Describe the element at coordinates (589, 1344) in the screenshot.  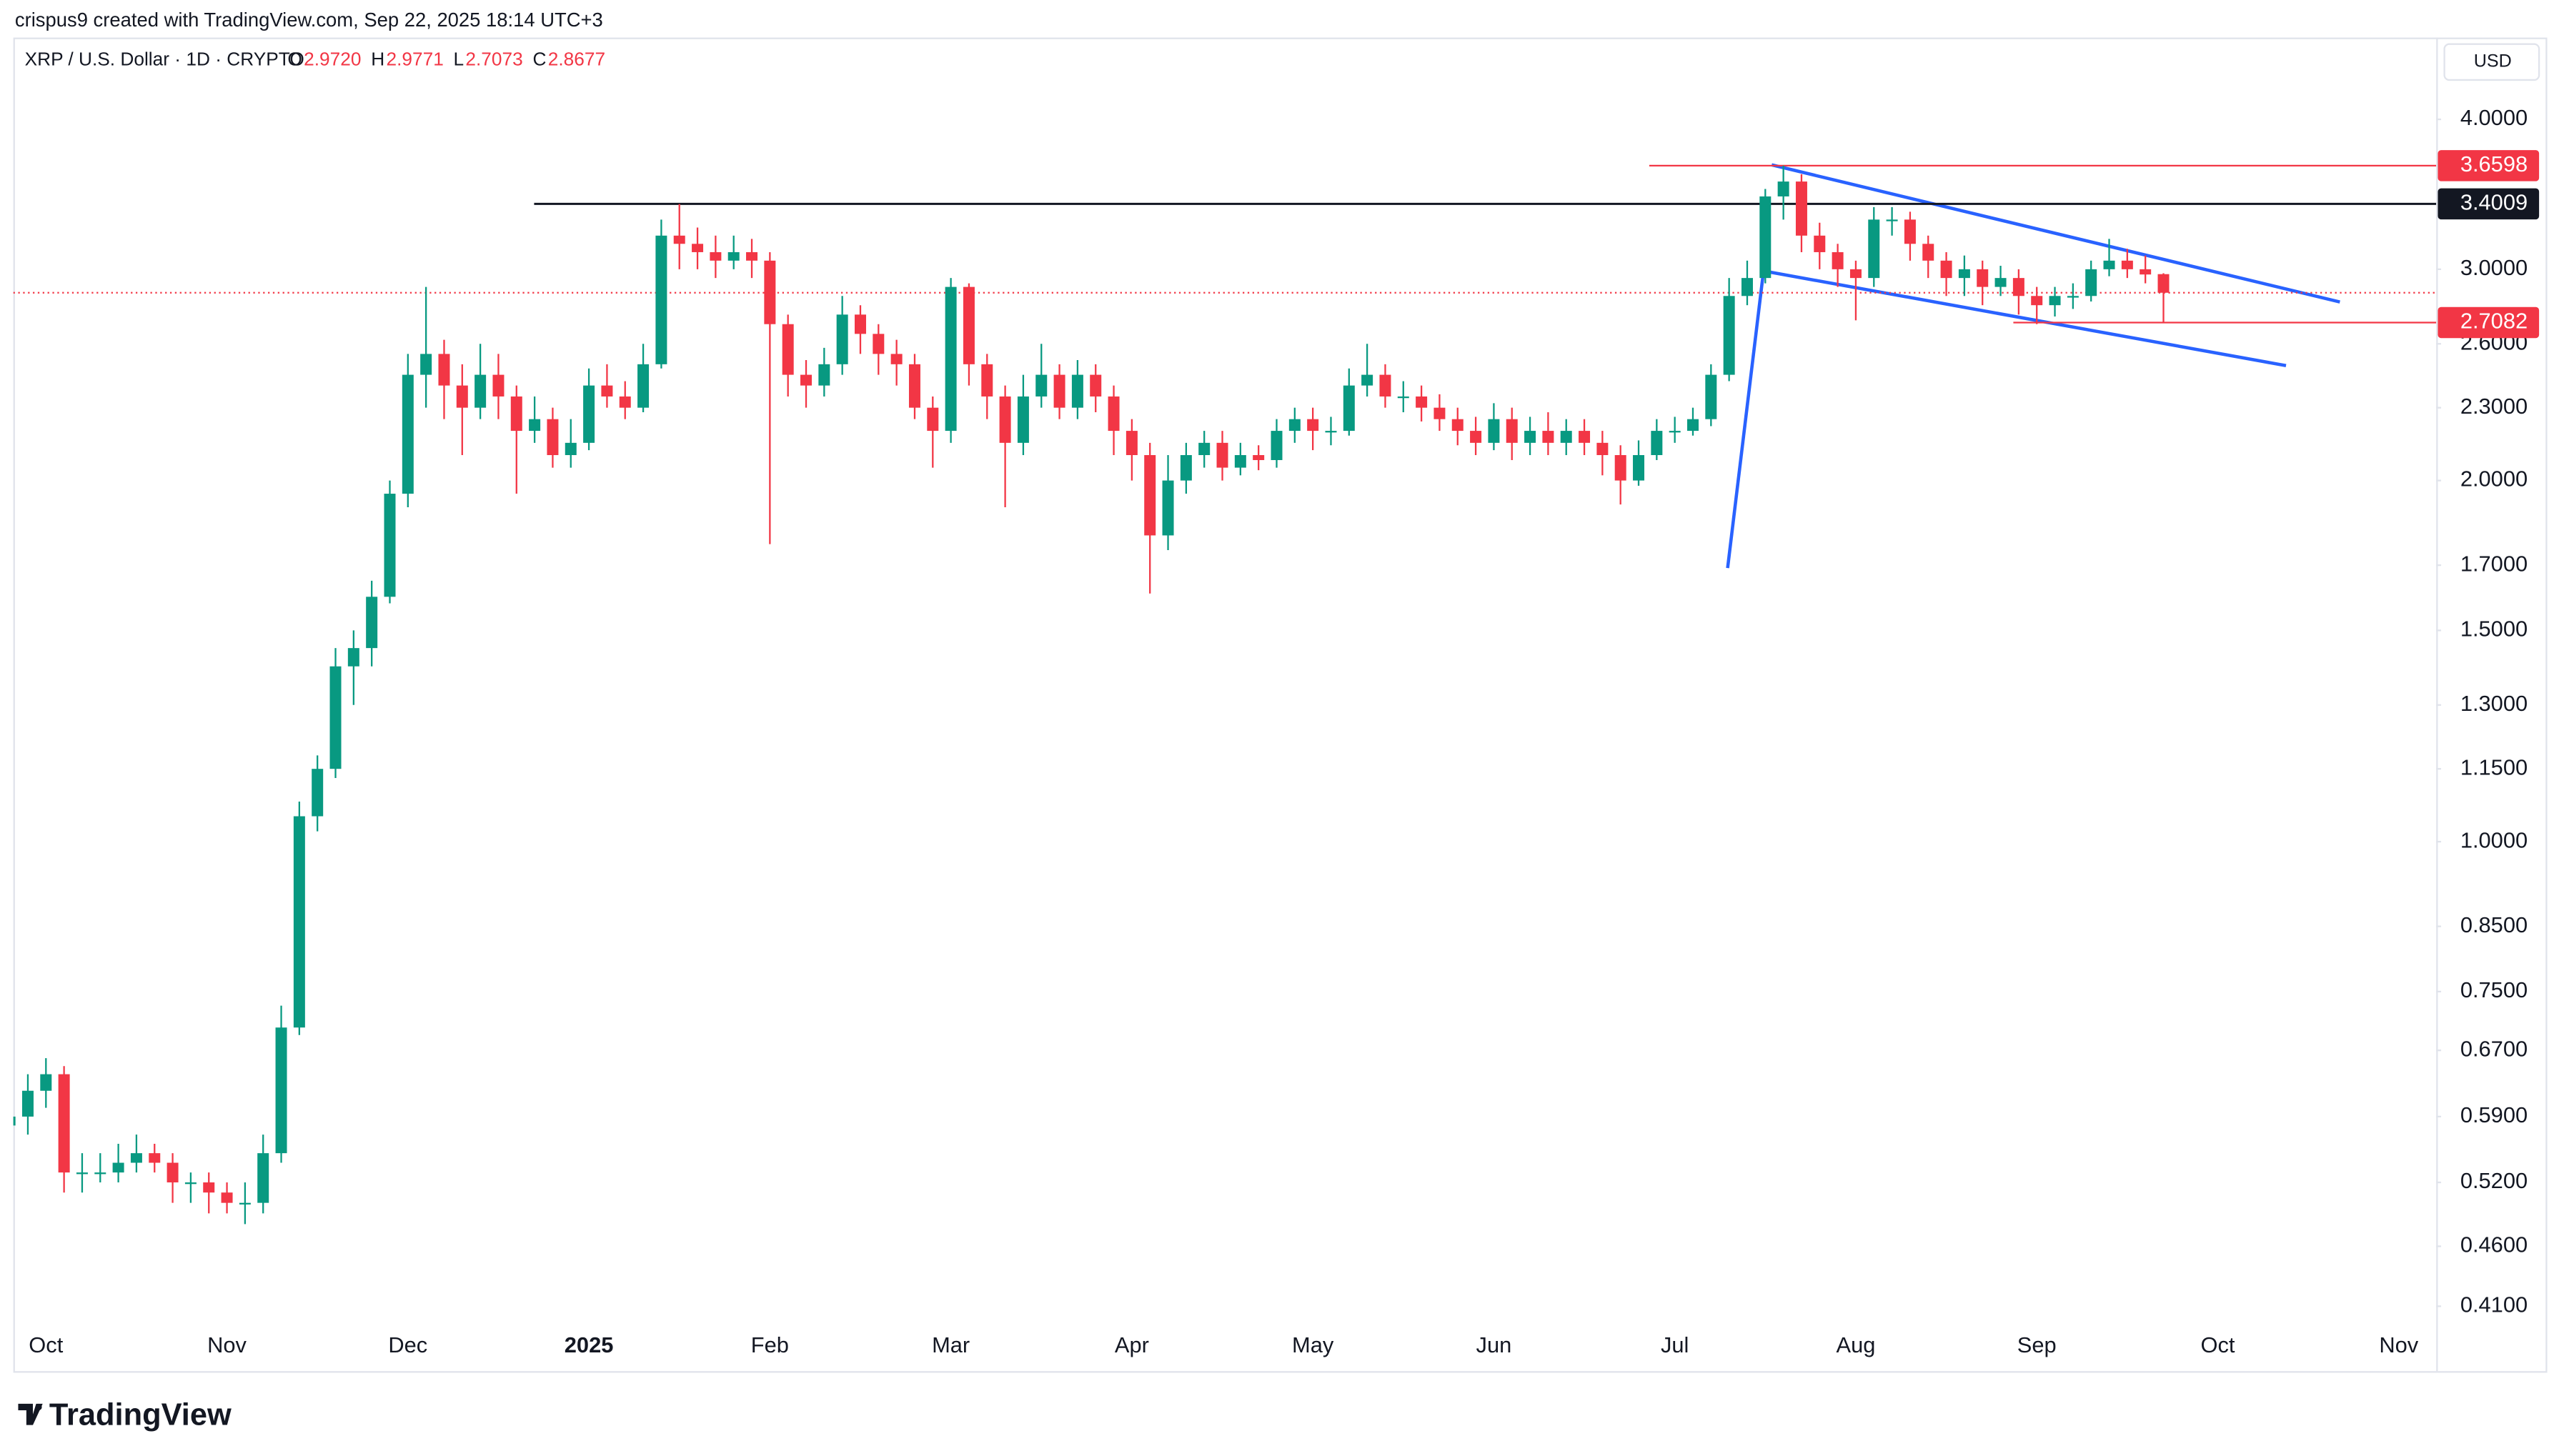
I see `x-tick-label: 2025` at that location.